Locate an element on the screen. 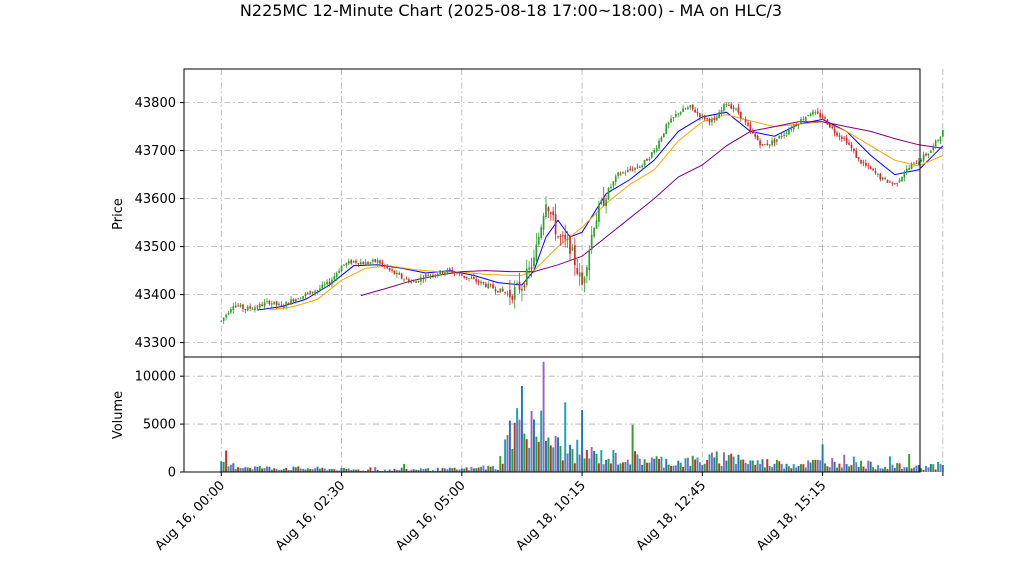 This screenshot has width=1022, height=575. volume-ytick-label: 0 is located at coordinates (172, 473).